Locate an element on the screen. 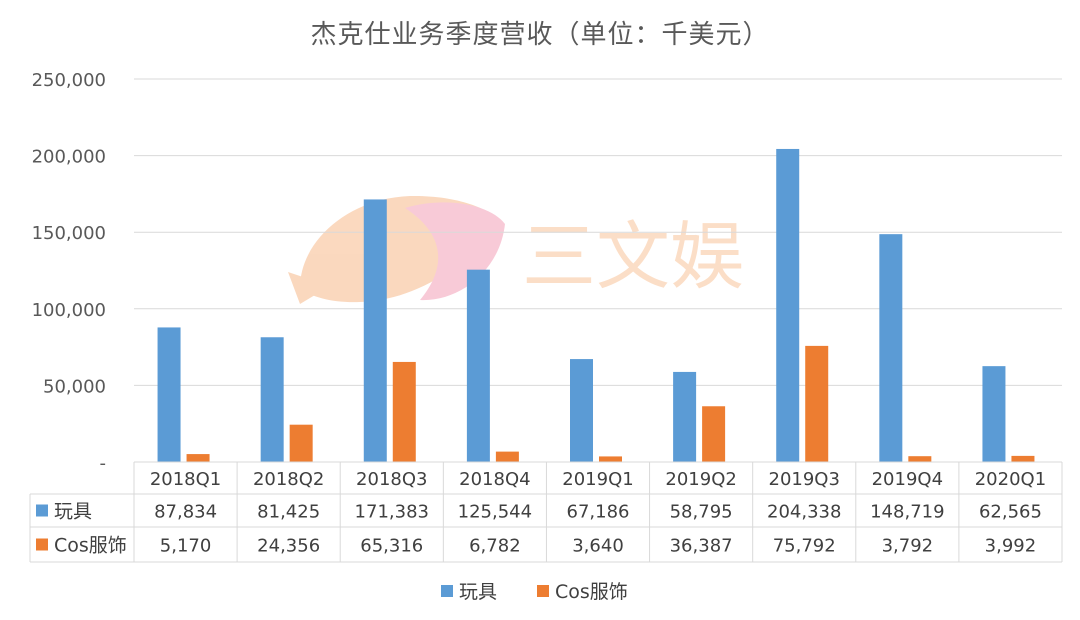  data-label: 58,795 is located at coordinates (701, 512).